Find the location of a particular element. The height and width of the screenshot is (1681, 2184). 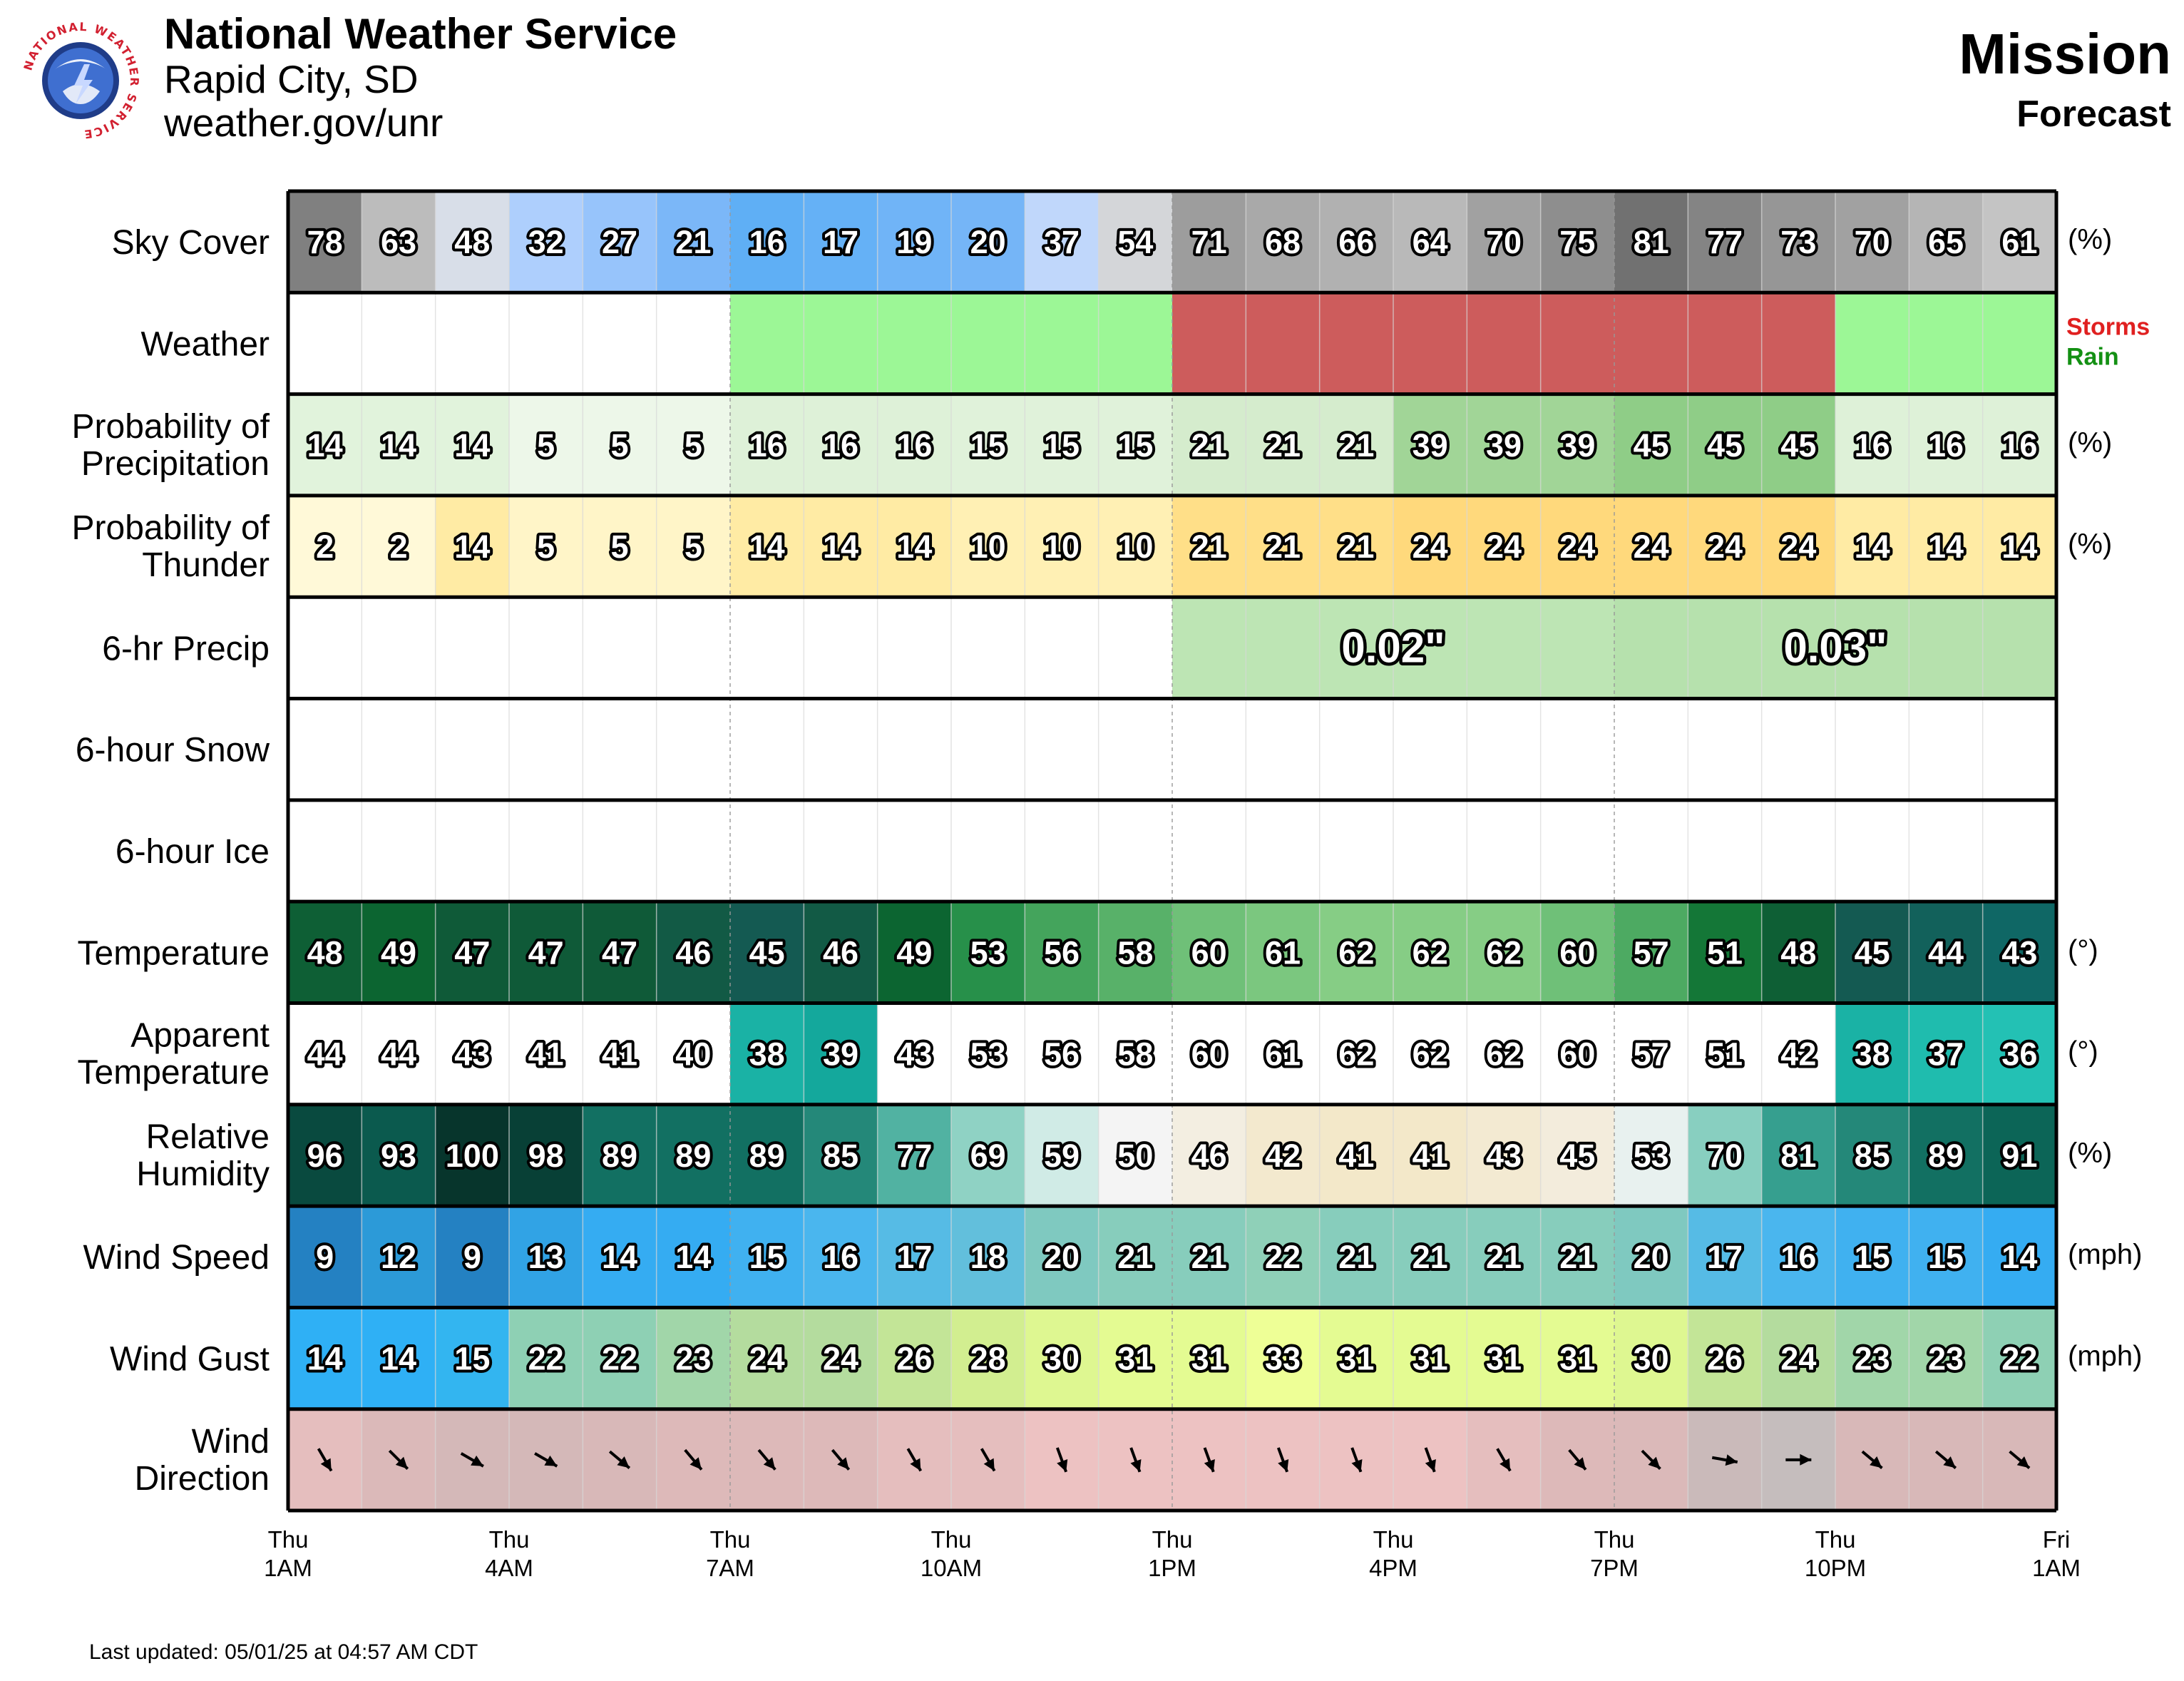

time-label-hour: 10PM is located at coordinates (1835, 1568).